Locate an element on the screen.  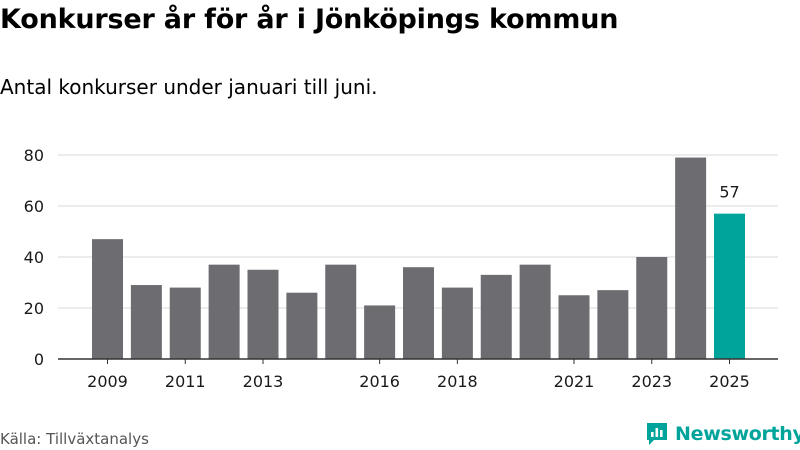
brand-name: Newsworthy is located at coordinates (737, 434).